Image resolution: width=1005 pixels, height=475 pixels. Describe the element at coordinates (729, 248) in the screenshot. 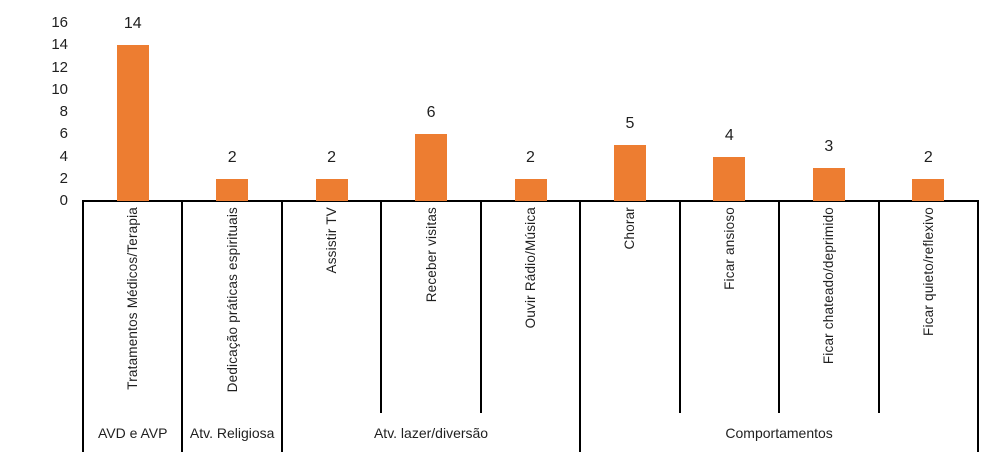

I see `category-label: Ficar ansioso` at that location.